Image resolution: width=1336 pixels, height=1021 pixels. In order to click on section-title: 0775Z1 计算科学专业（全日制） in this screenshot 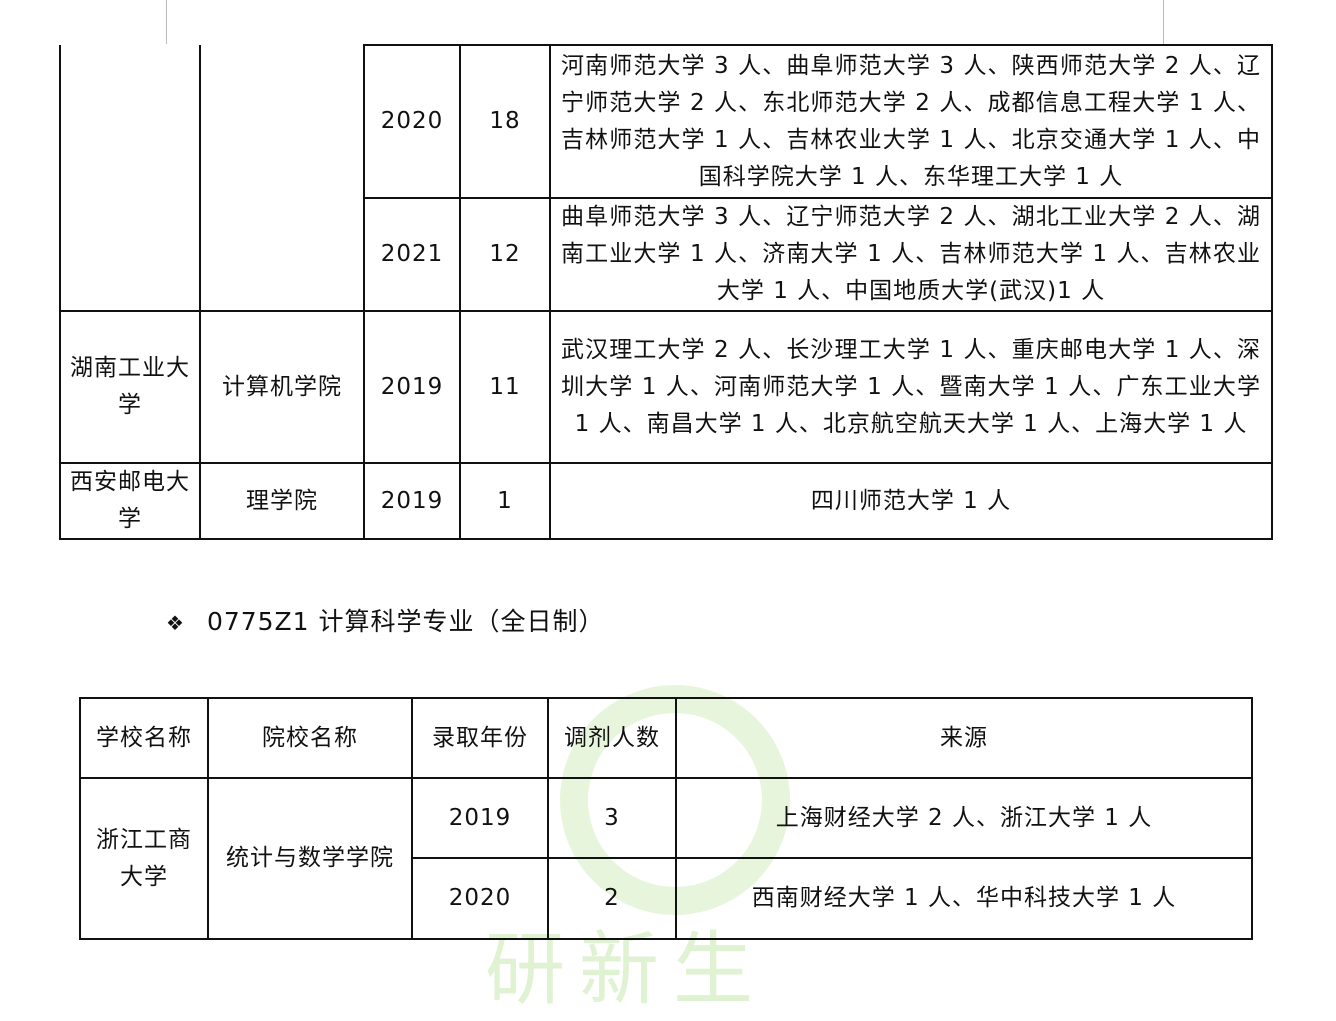, I will do `click(405, 621)`.